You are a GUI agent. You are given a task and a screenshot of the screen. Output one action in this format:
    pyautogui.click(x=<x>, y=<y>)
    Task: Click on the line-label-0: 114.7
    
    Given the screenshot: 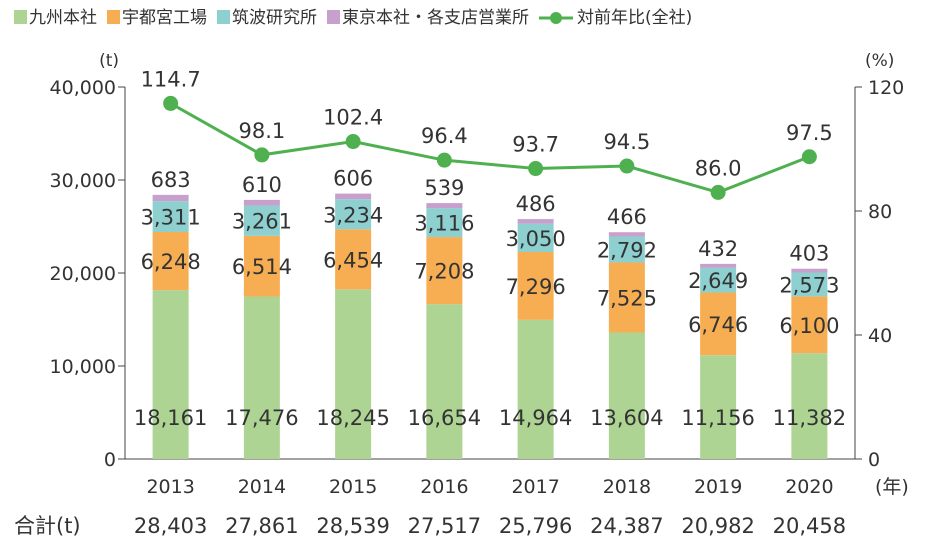 What is the action you would take?
    pyautogui.click(x=171, y=79)
    